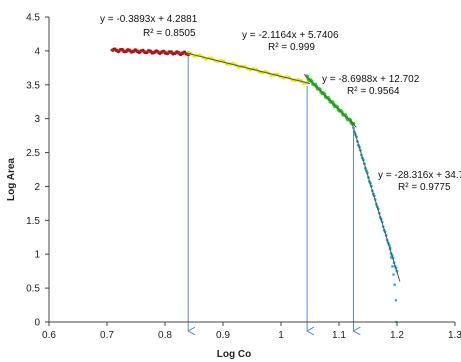 Image resolution: width=461 pixels, height=362 pixels. Describe the element at coordinates (291, 47) in the screenshot. I see `trendline-r-squared: R² = 0.999` at that location.